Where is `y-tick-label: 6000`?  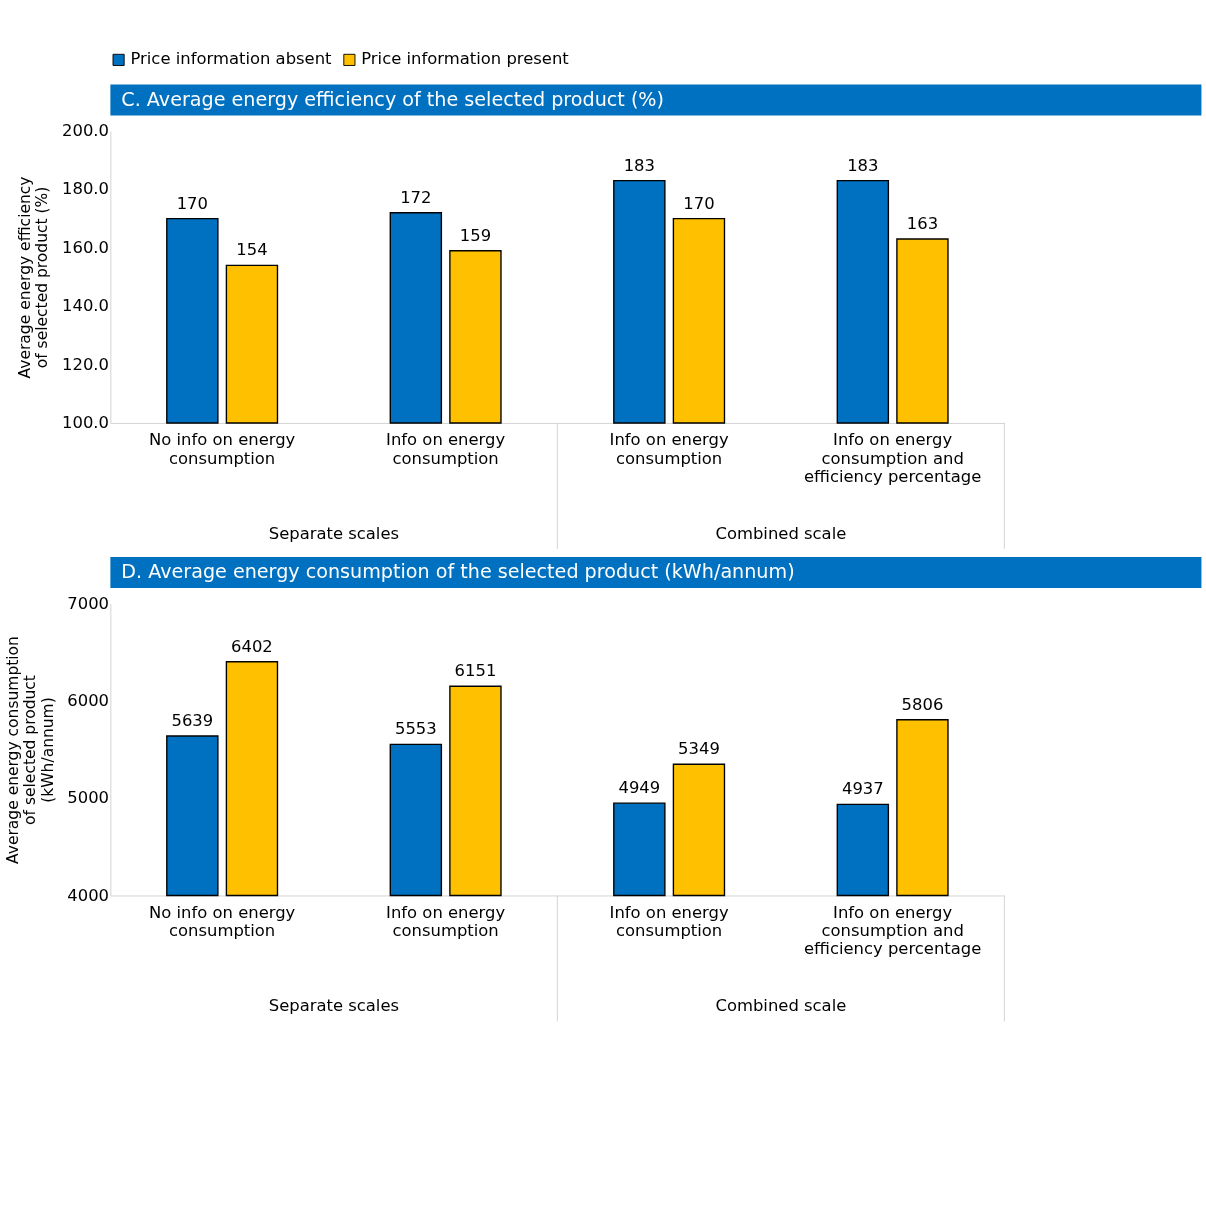
y-tick-label: 6000 is located at coordinates (88, 700).